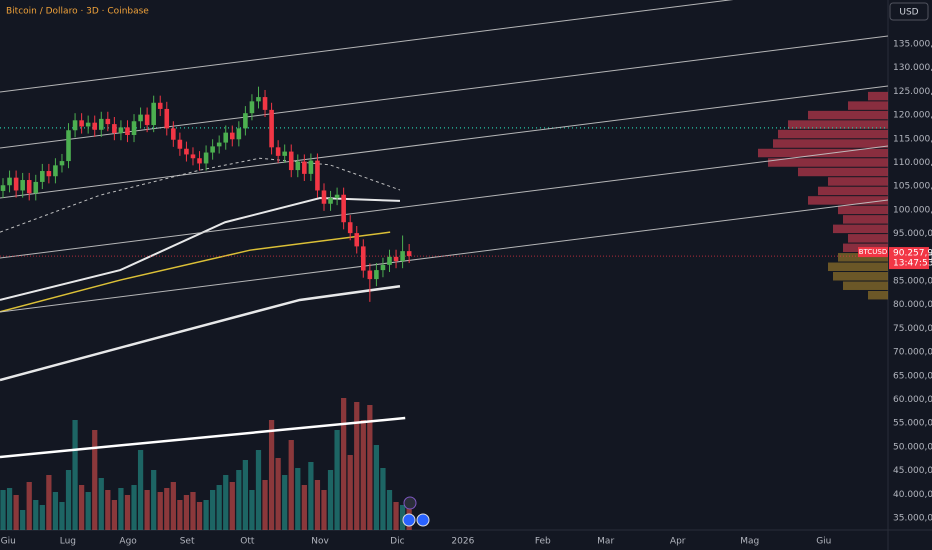 The image size is (932, 550). I want to click on y-tick-label: 100.000,00, so click(912, 210).